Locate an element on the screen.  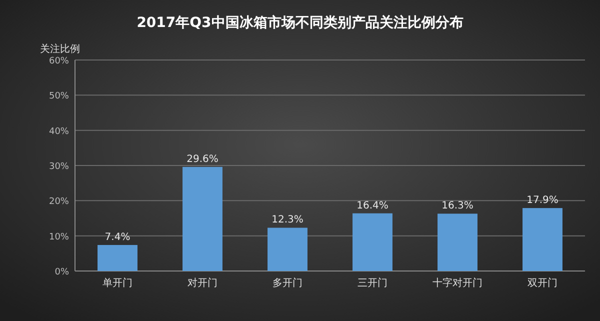
x-tick-label: 多开门 is located at coordinates (287, 283).